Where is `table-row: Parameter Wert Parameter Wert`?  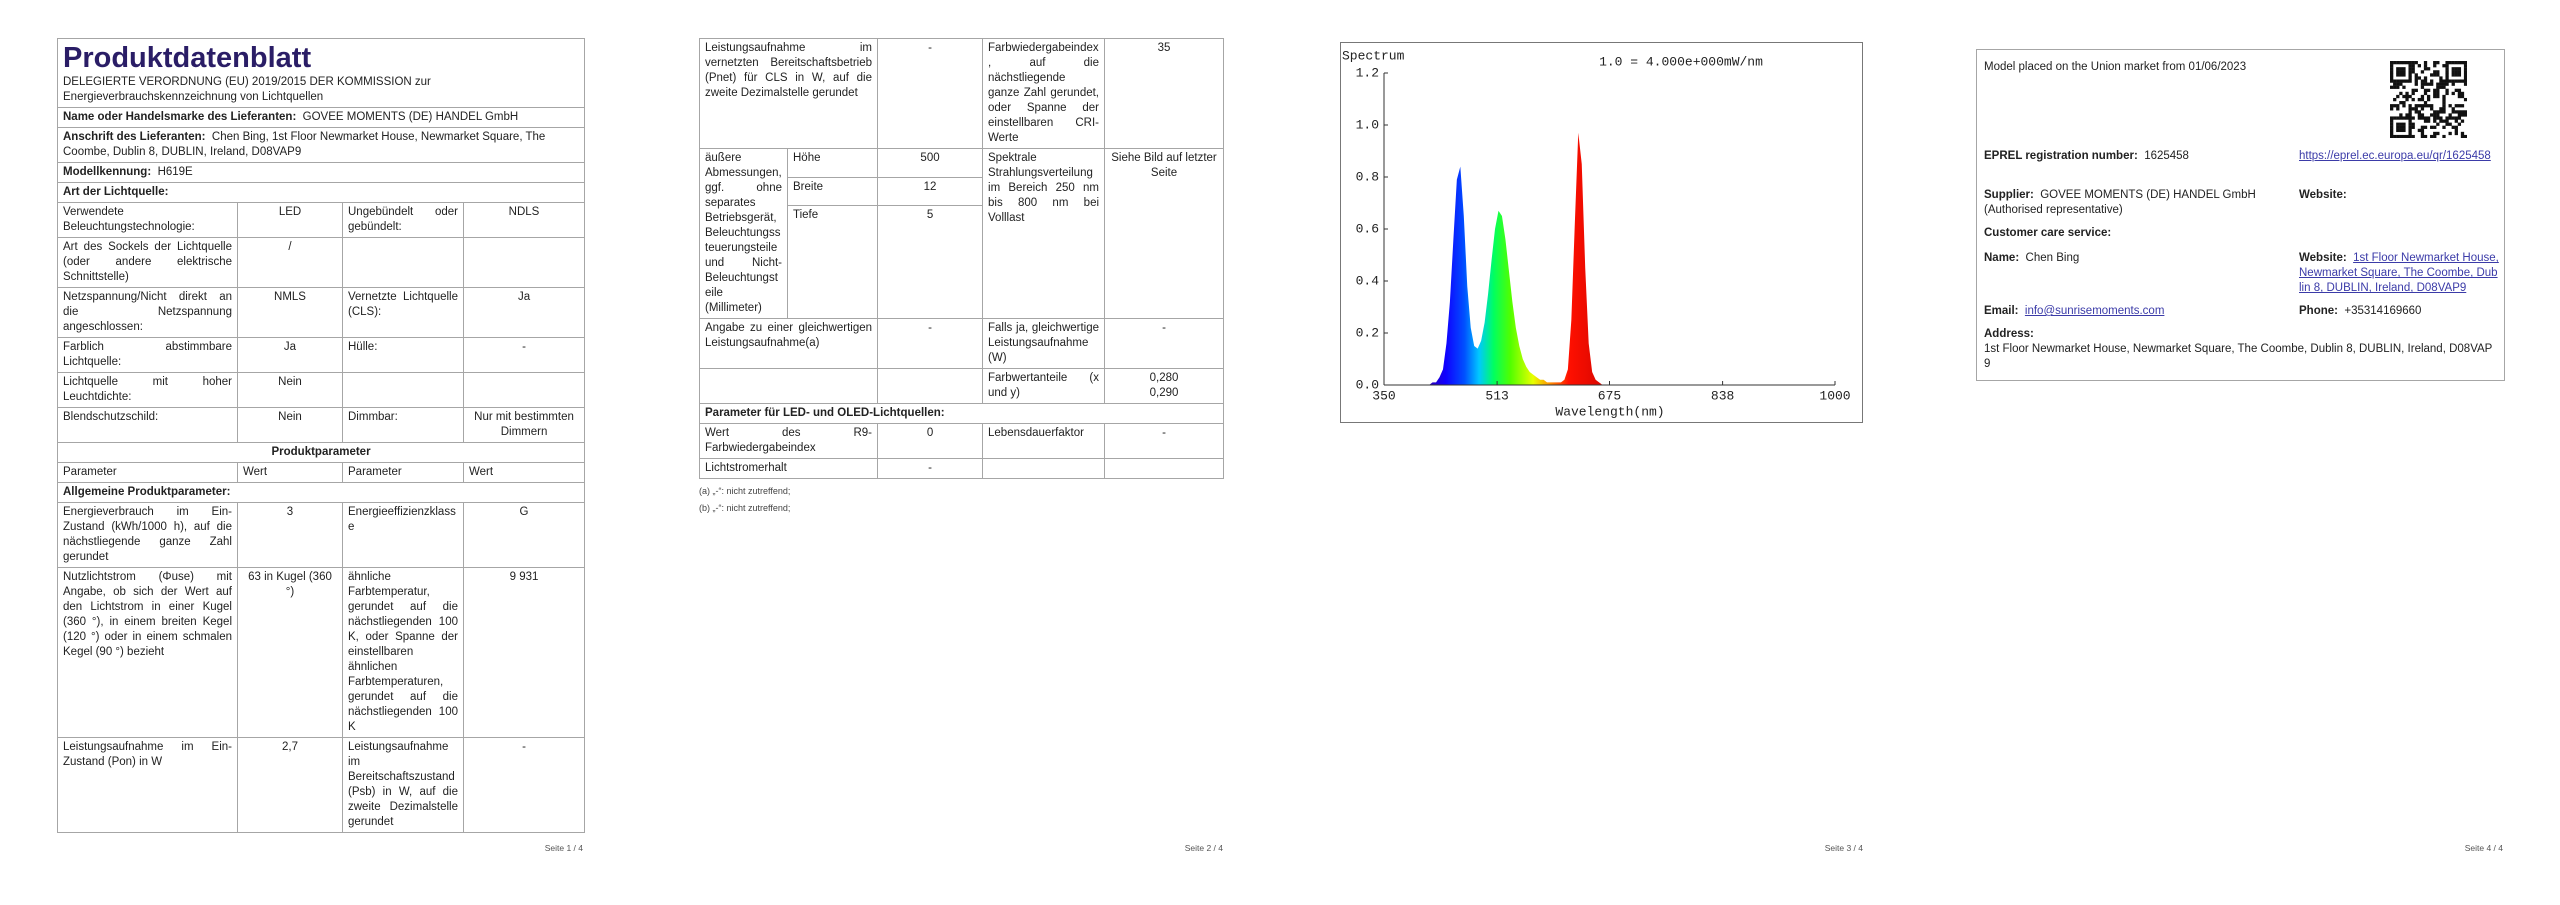 table-row: Parameter Wert Parameter Wert is located at coordinates (321, 472).